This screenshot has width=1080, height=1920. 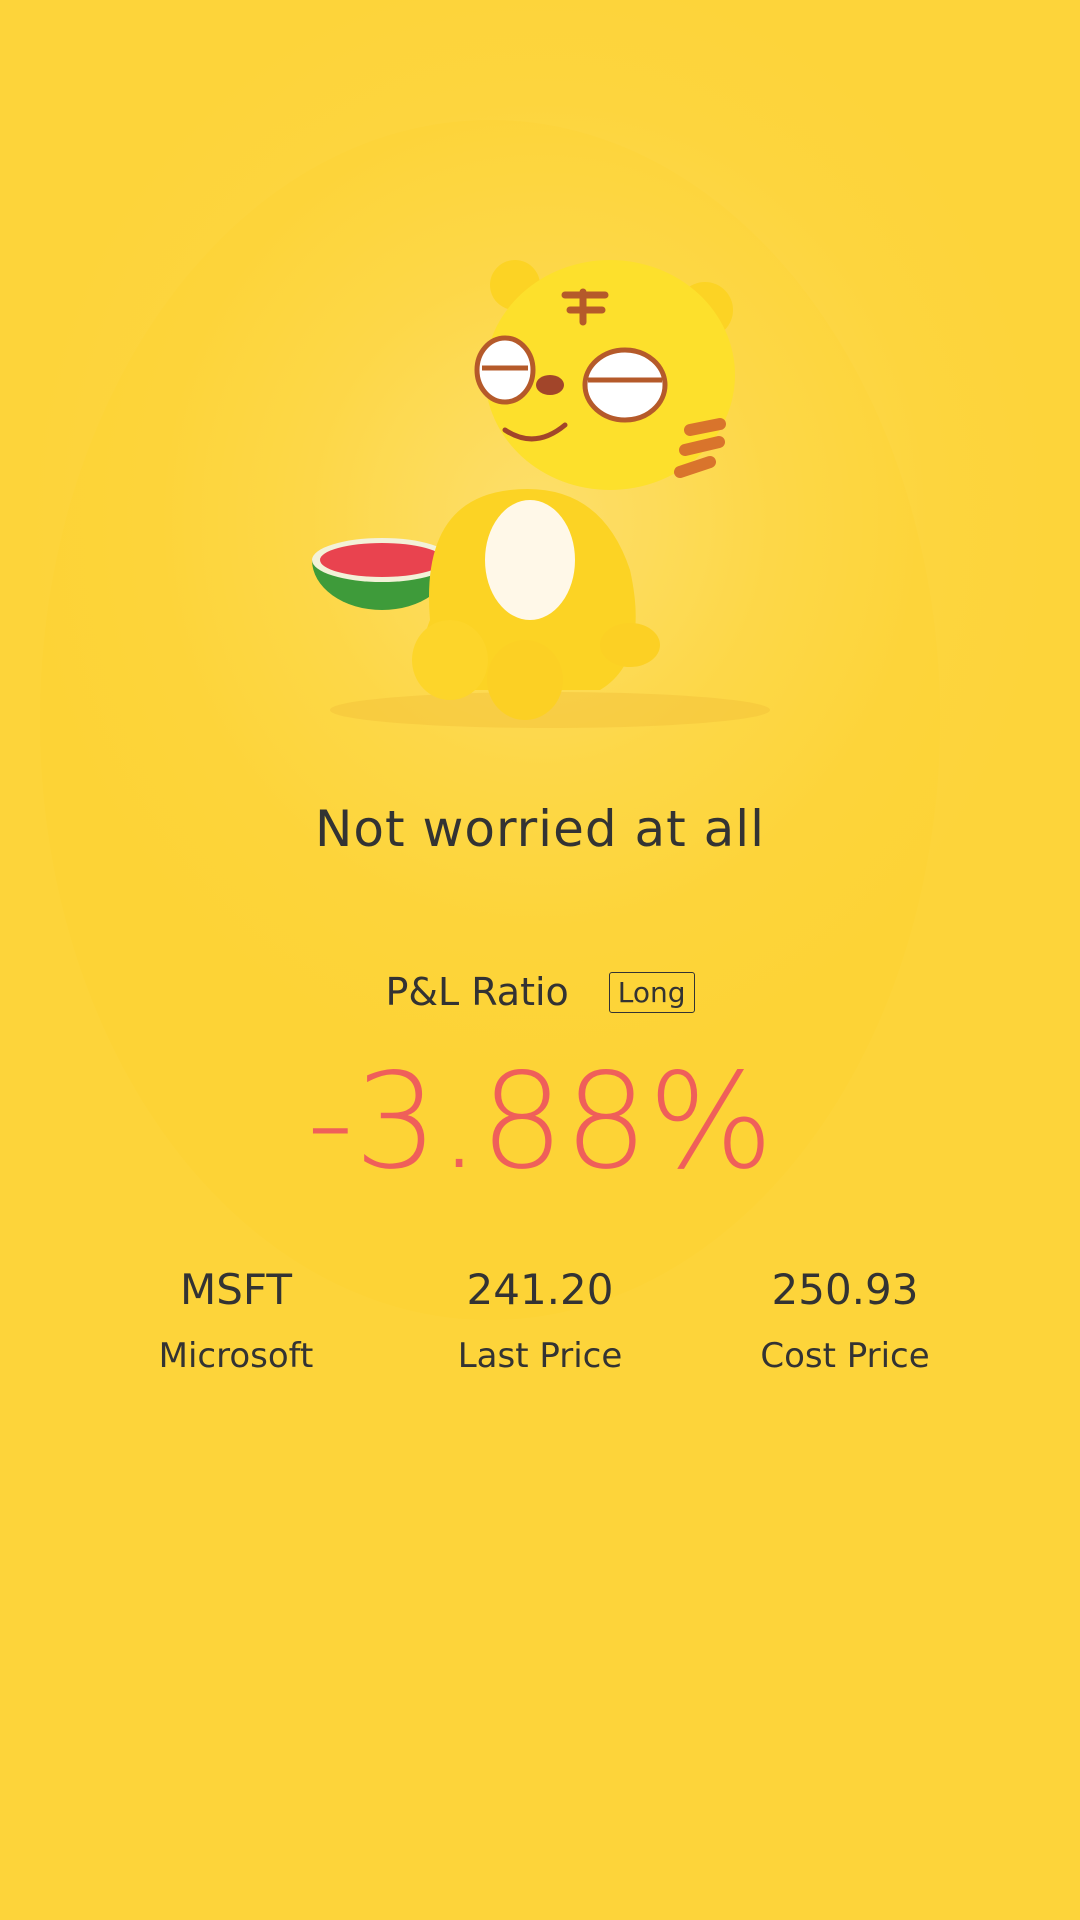 I want to click on pl-ratio-row: P&L Ratio Long, so click(x=540, y=992).